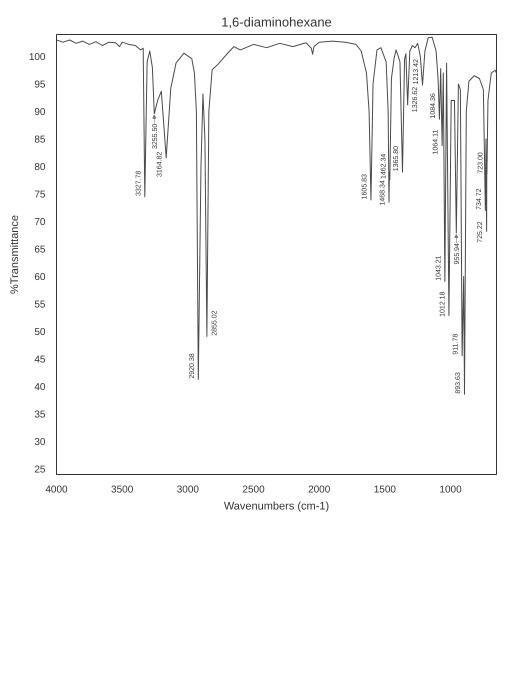  I want to click on x-tick-label: 2500, so click(254, 490).